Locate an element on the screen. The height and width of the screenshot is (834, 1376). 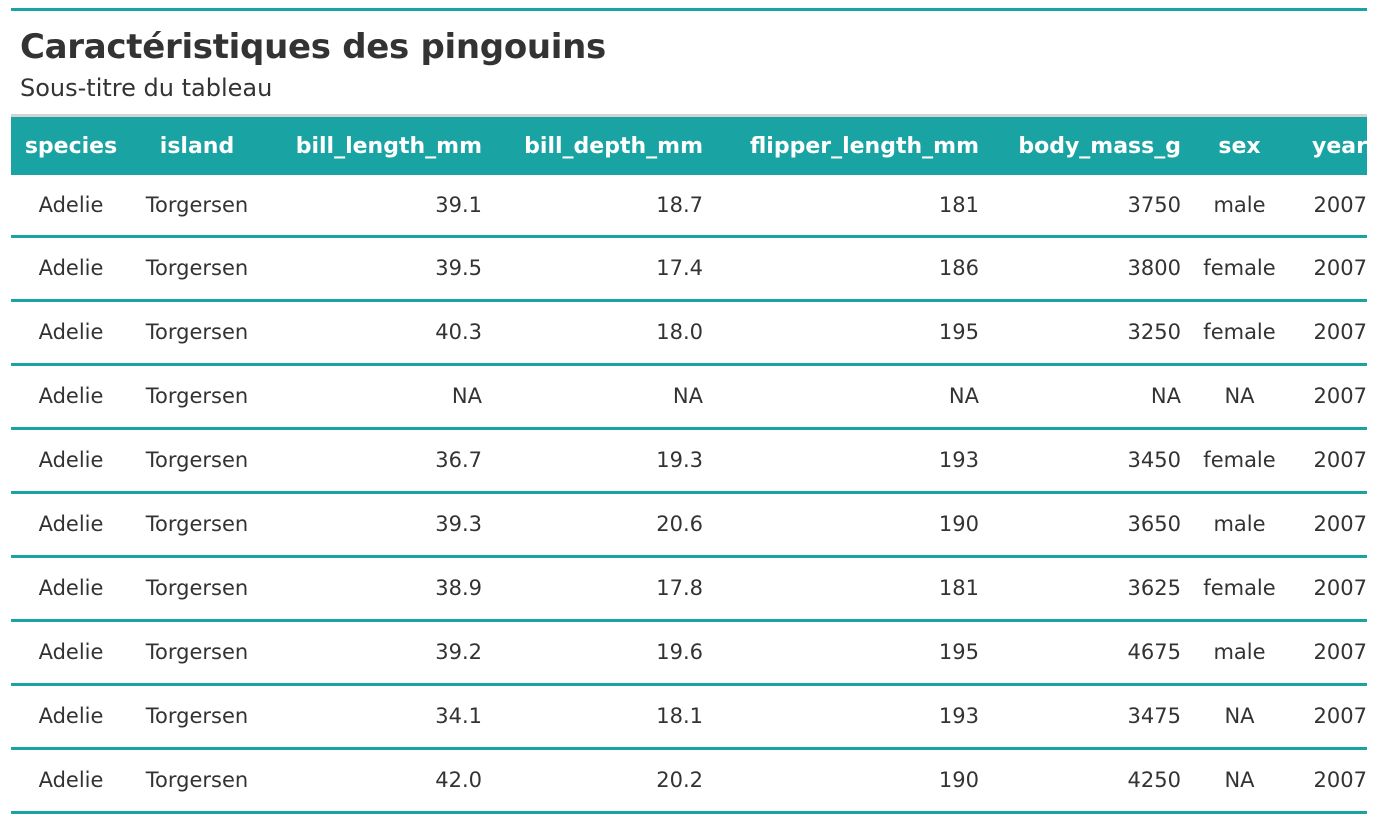
cell-body-mass: 3625 is located at coordinates (1154, 588).